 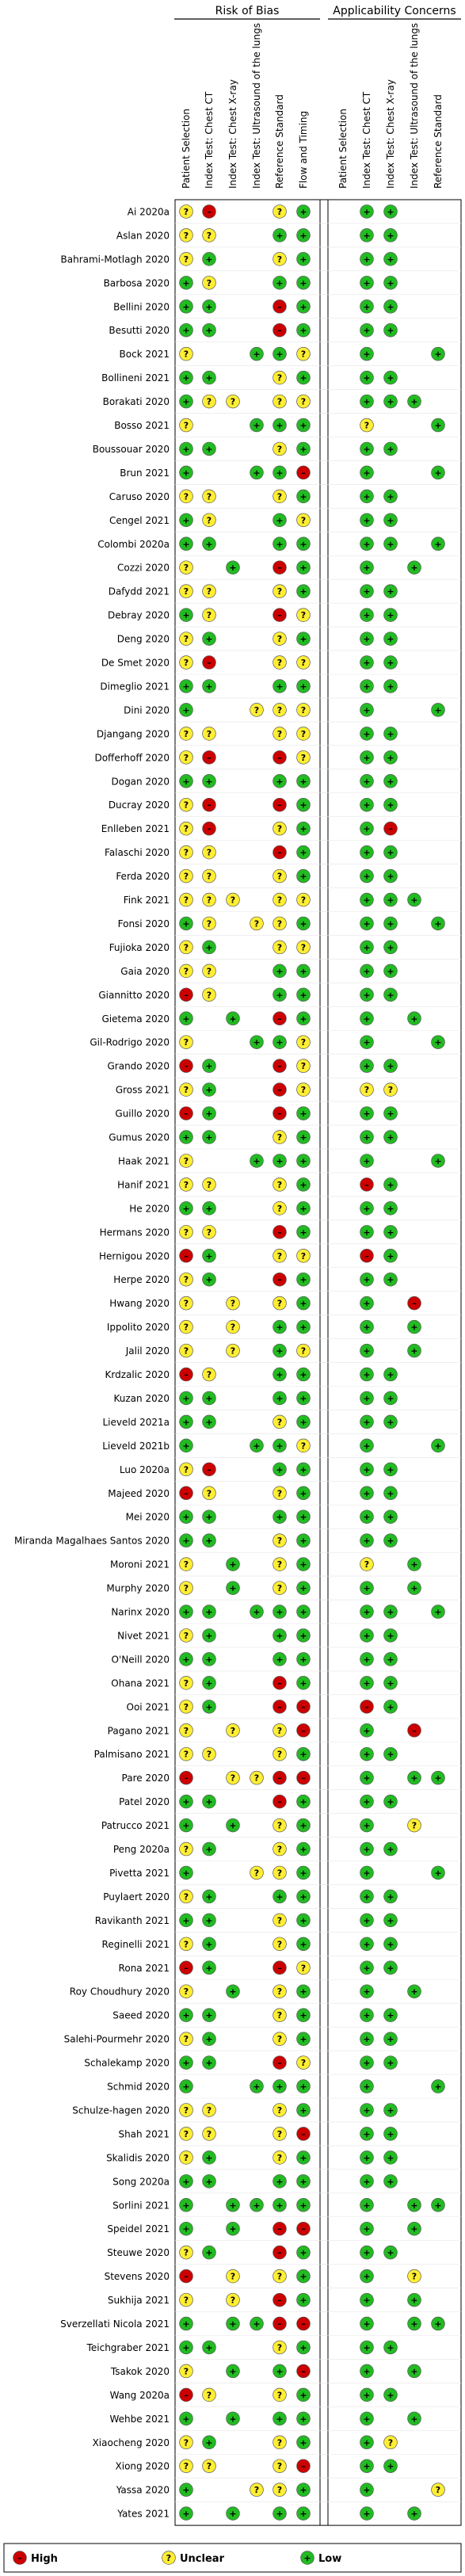 What do you see at coordinates (145, 354) in the screenshot?
I see `study-label: Bock 2021` at bounding box center [145, 354].